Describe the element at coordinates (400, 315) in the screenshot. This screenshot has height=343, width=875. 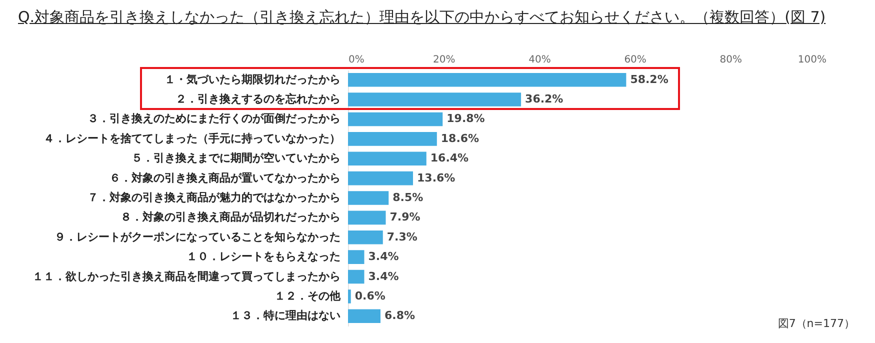
I see `data-label: 6.8%` at that location.